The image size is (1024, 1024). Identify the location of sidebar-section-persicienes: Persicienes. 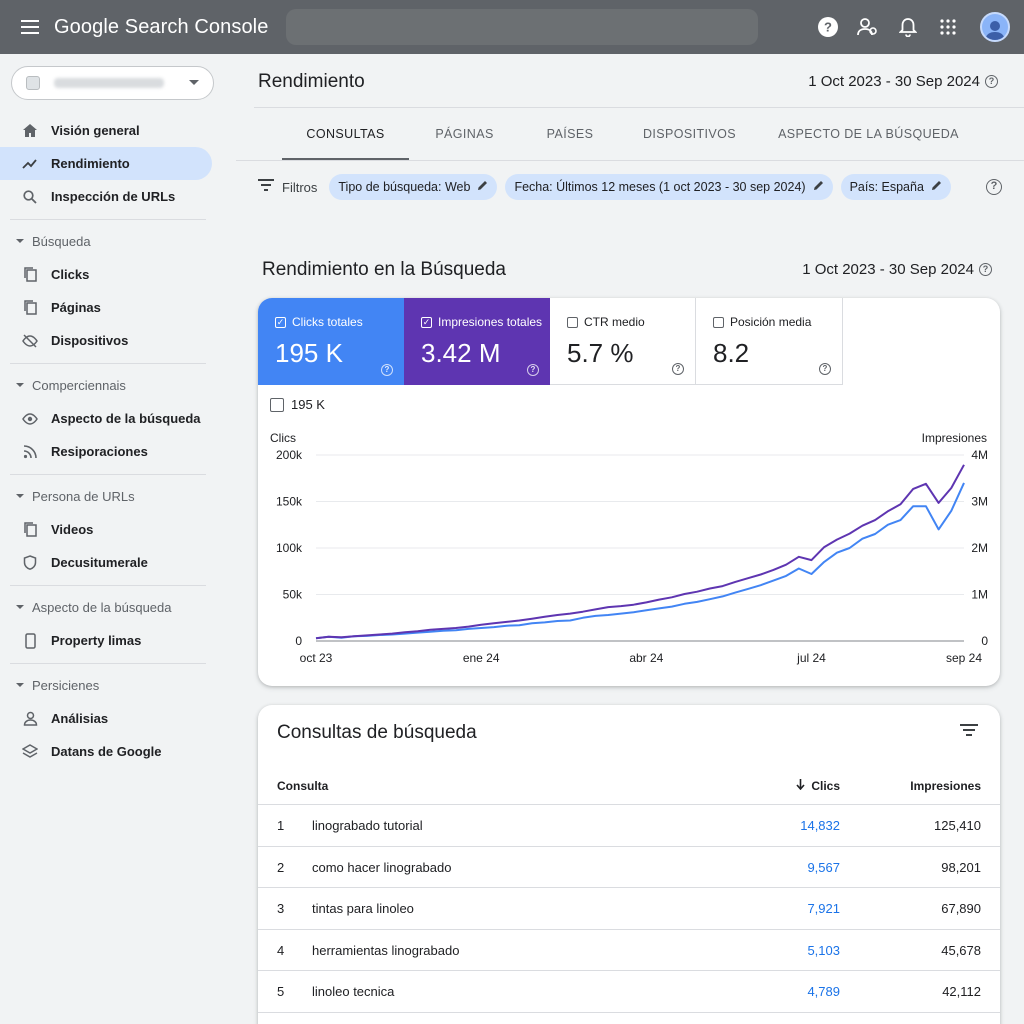
(57, 685).